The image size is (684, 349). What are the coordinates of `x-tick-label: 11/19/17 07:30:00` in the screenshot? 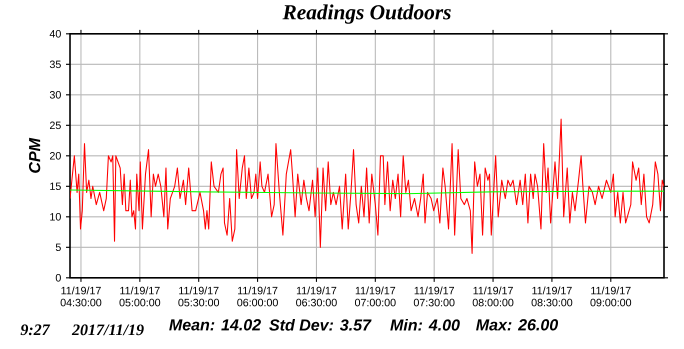 It's located at (434, 296).